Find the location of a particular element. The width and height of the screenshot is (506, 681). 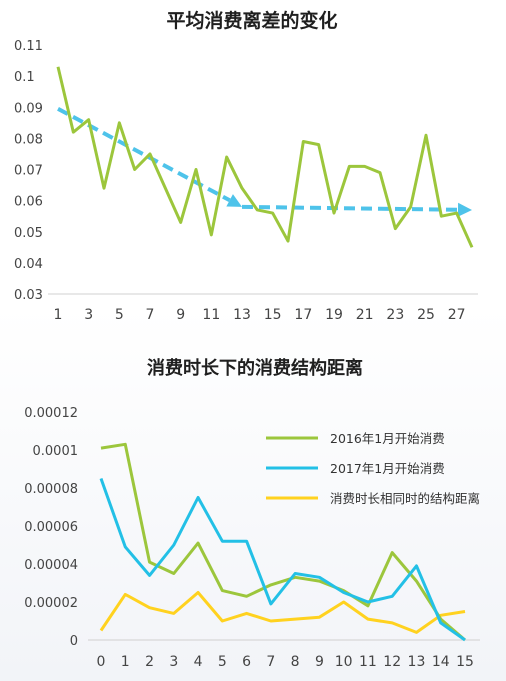

chart1-x-tick-label: 11 is located at coordinates (211, 315).